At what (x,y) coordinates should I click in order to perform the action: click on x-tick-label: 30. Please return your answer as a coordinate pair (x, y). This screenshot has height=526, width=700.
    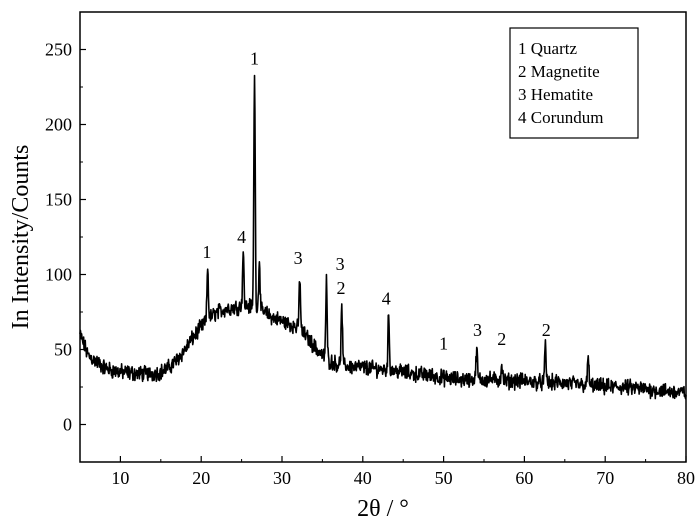
    Looking at the image, I should click on (282, 478).